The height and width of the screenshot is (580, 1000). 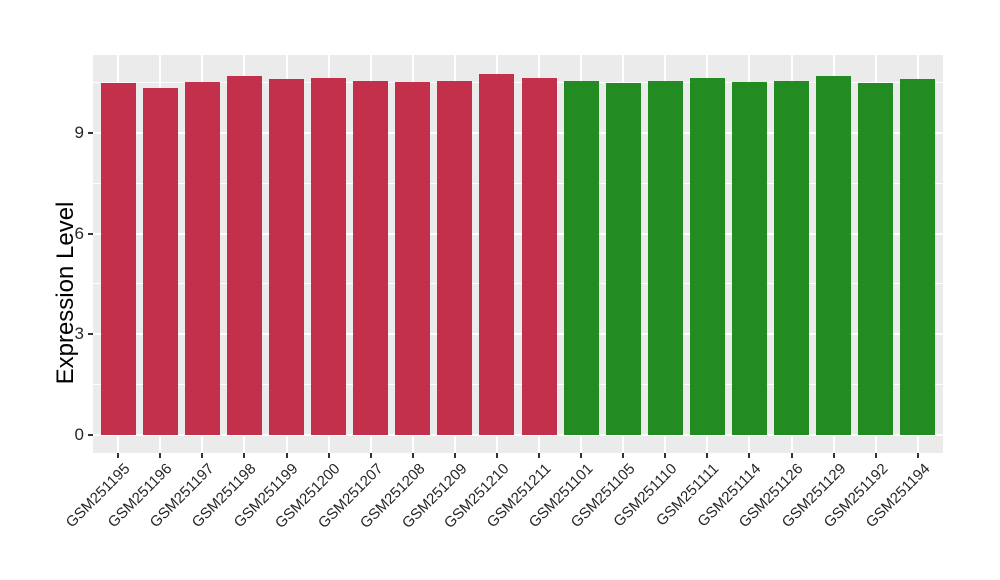 What do you see at coordinates (79, 334) in the screenshot?
I see `y-tick-label: 3` at bounding box center [79, 334].